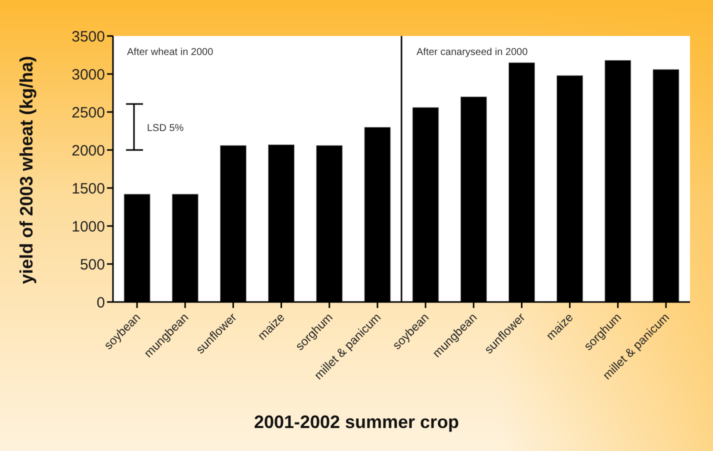 Image resolution: width=713 pixels, height=451 pixels. I want to click on y-axis-title: yield of 2003 wheat (kg/ha), so click(27, 170).